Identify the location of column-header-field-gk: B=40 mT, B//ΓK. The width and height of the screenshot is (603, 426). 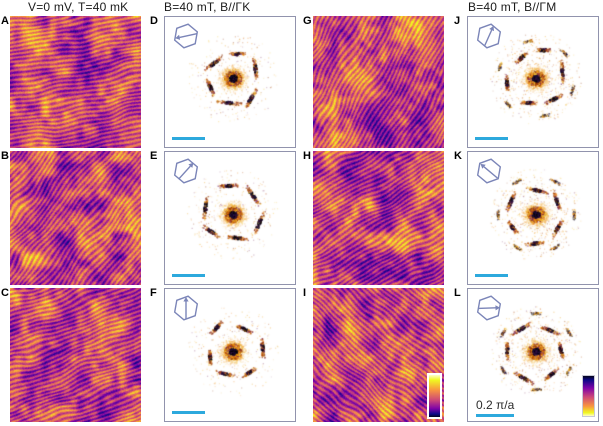
(207, 7).